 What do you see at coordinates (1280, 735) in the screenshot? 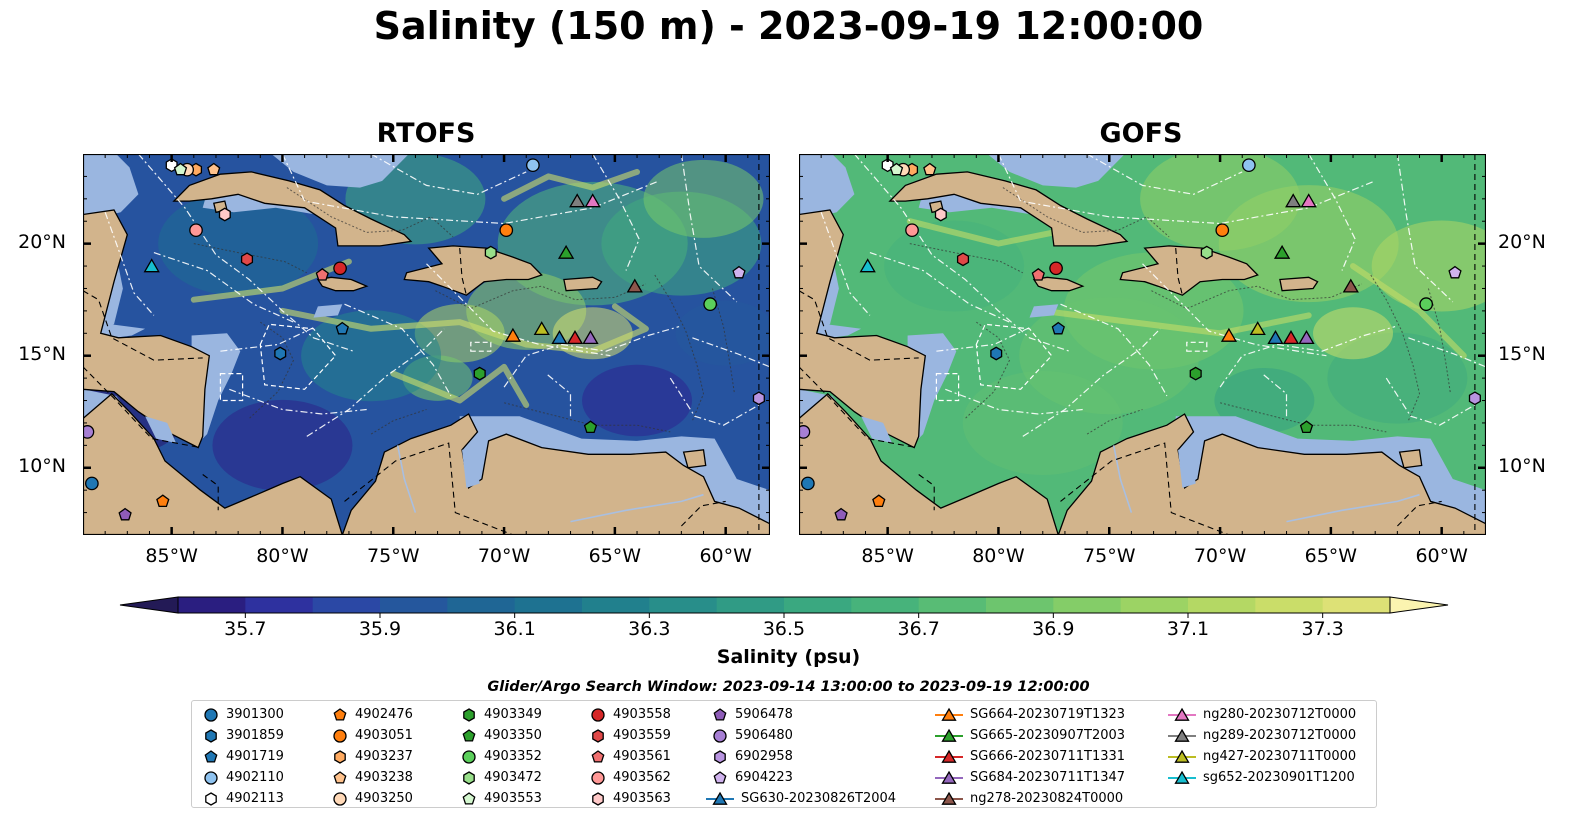
I see `legend-label: ng289-20230712T0000` at bounding box center [1280, 735].